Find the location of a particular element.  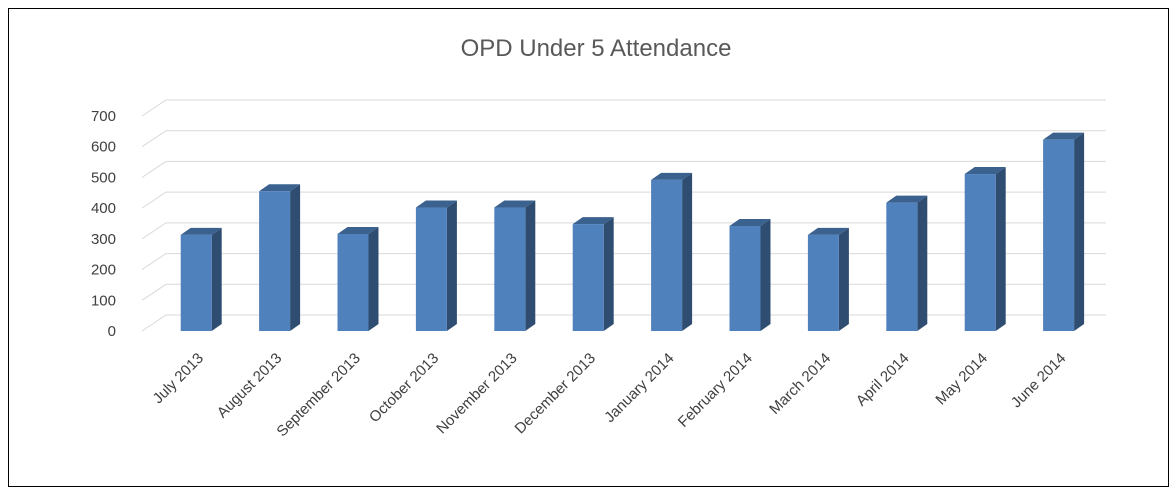

x-tick-label: February 2014 is located at coordinates (715, 390).